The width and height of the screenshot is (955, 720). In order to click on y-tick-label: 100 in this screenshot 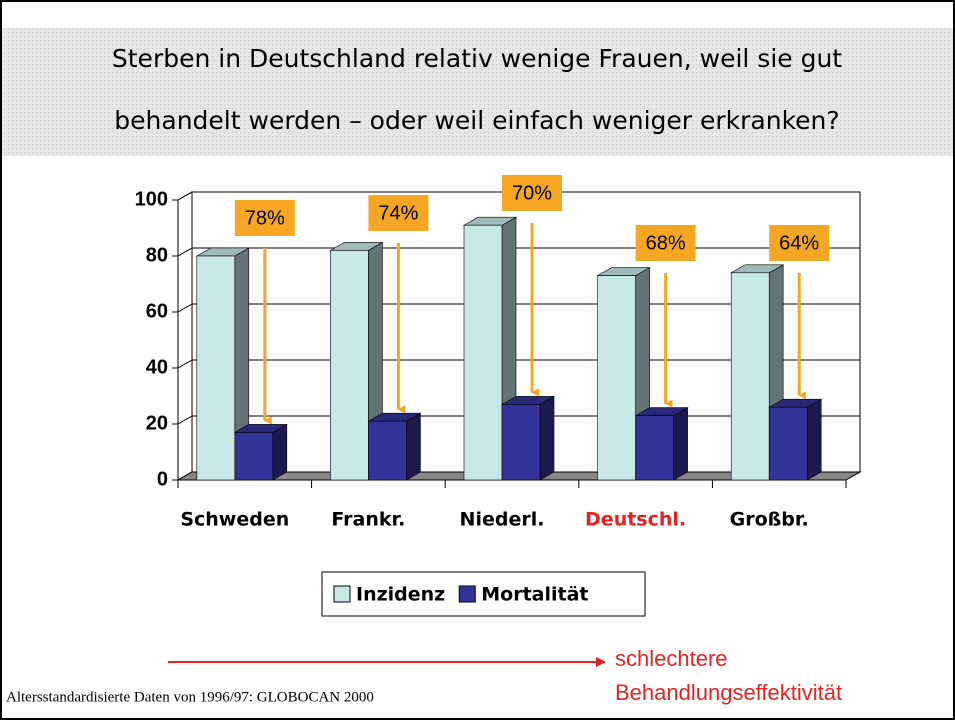, I will do `click(151, 199)`.